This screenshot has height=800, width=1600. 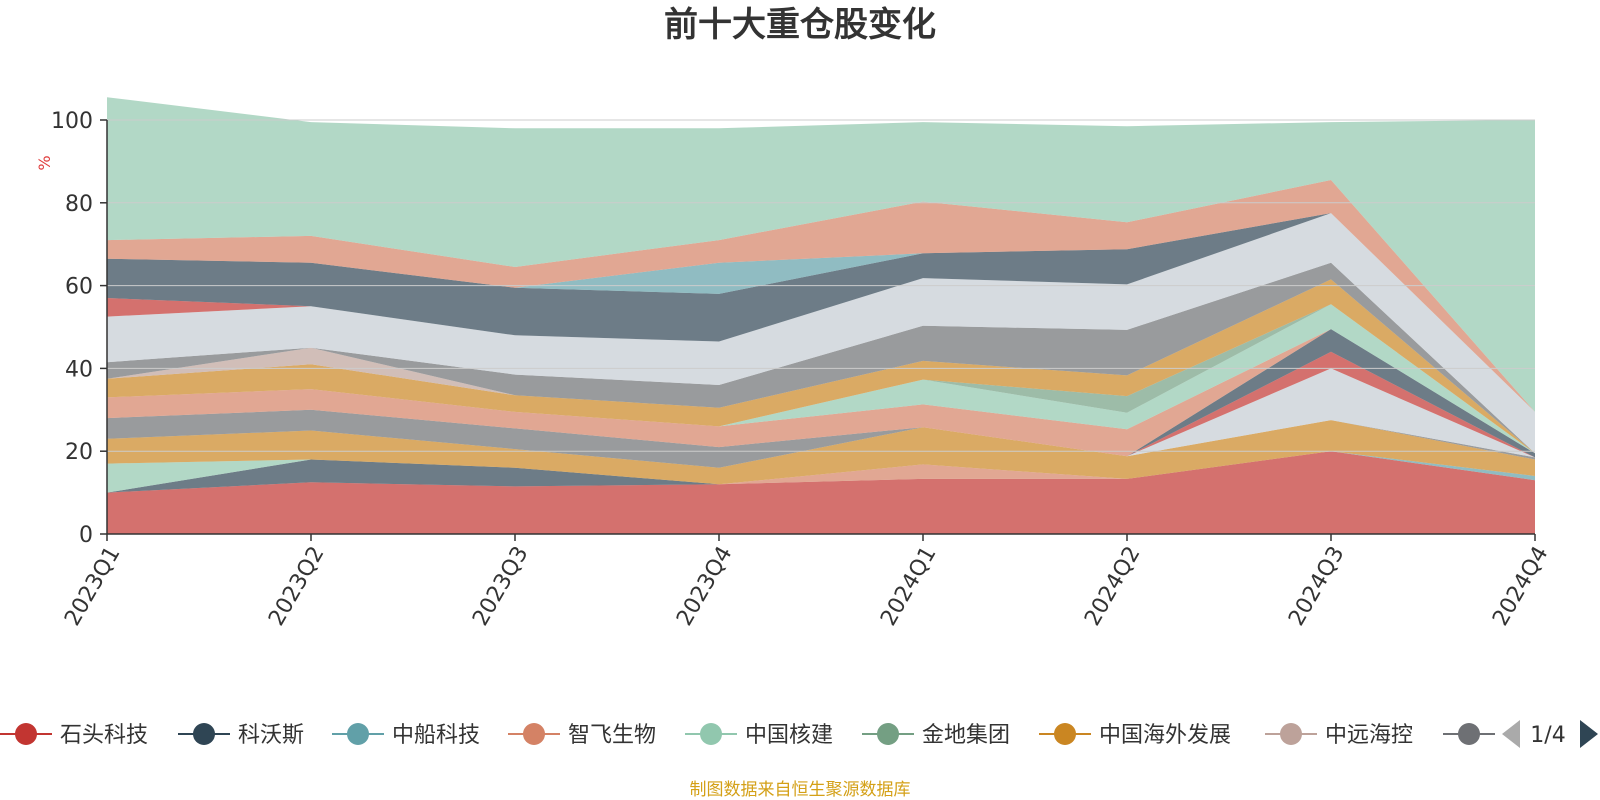 I want to click on y-tick-label: 100, so click(x=72, y=121).